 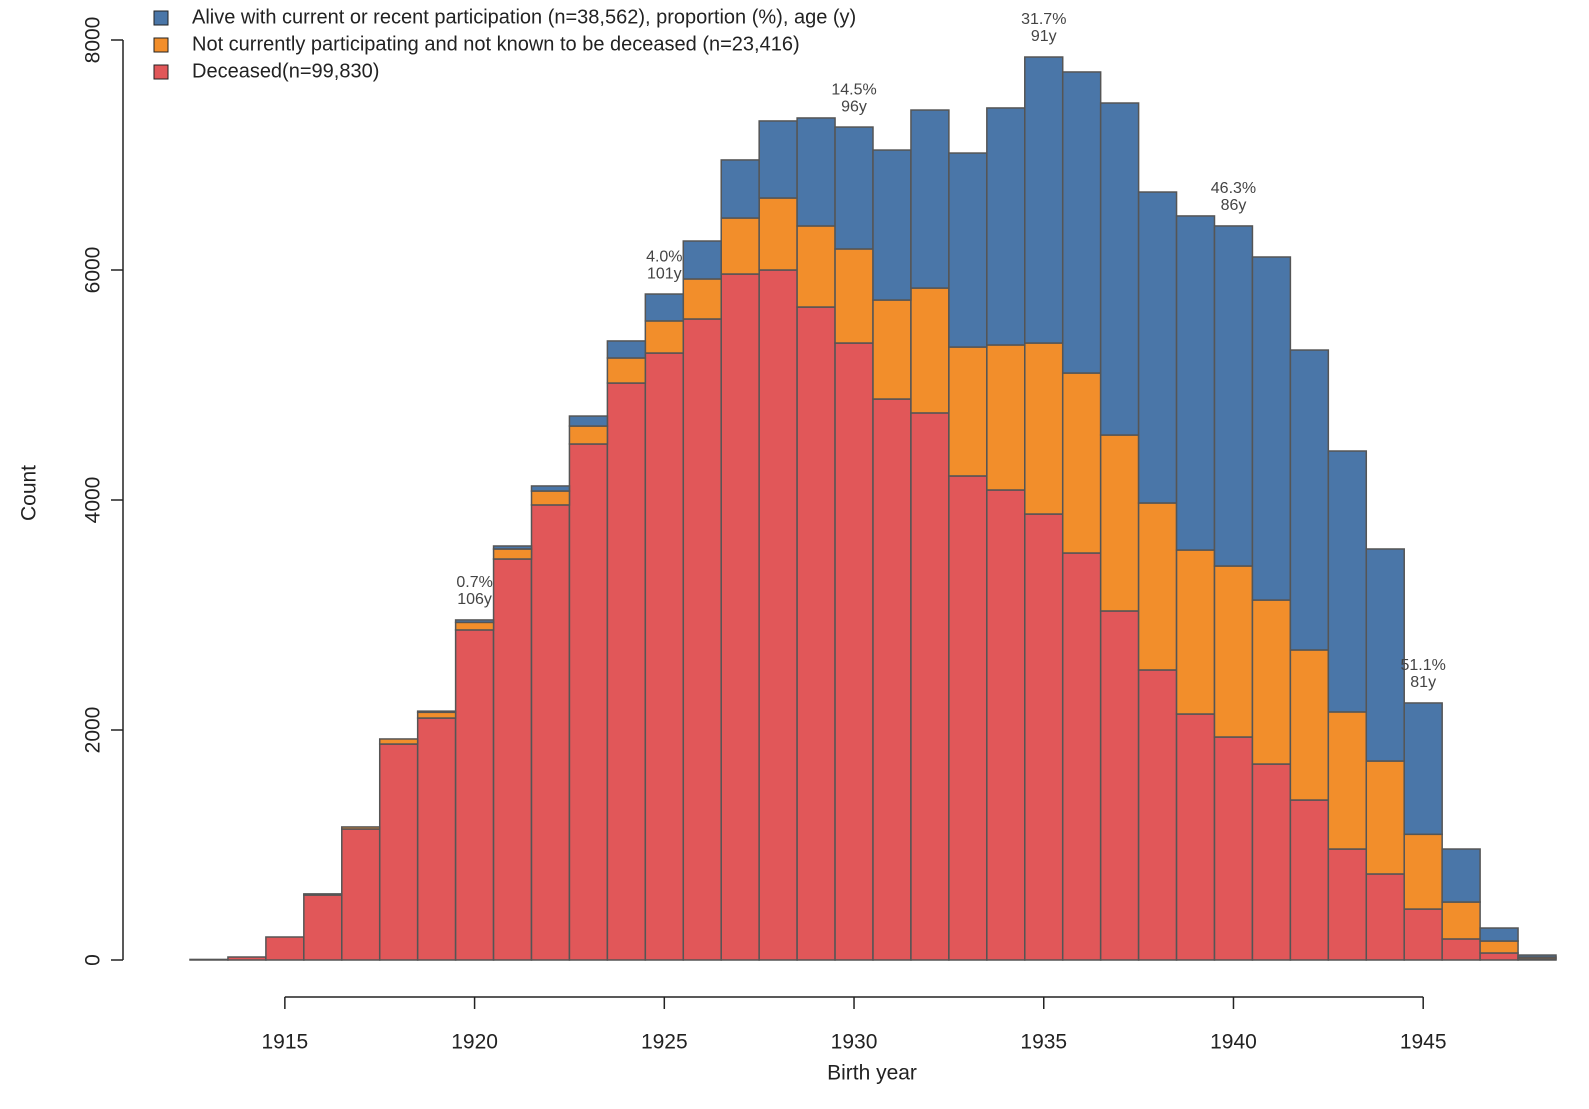 I want to click on annotation: 4.0%, so click(x=664, y=256).